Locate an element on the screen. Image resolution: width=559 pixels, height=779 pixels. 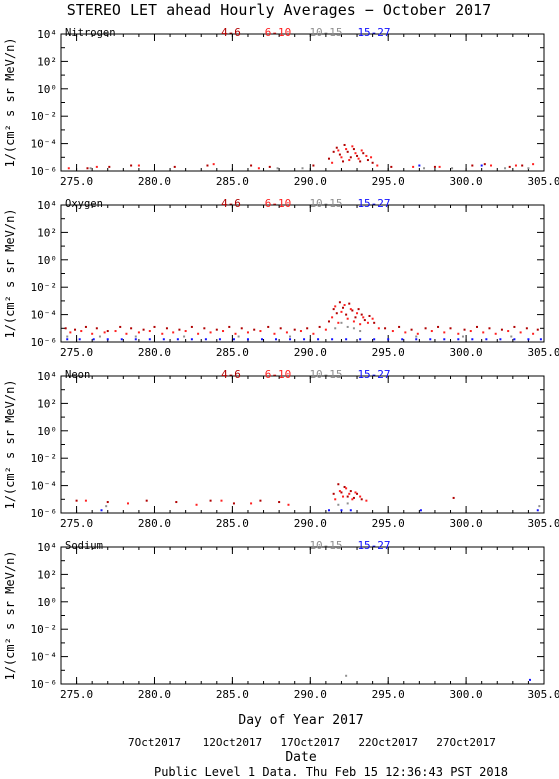
legend-4-6: 4-6 is located at coordinates (231, 374).